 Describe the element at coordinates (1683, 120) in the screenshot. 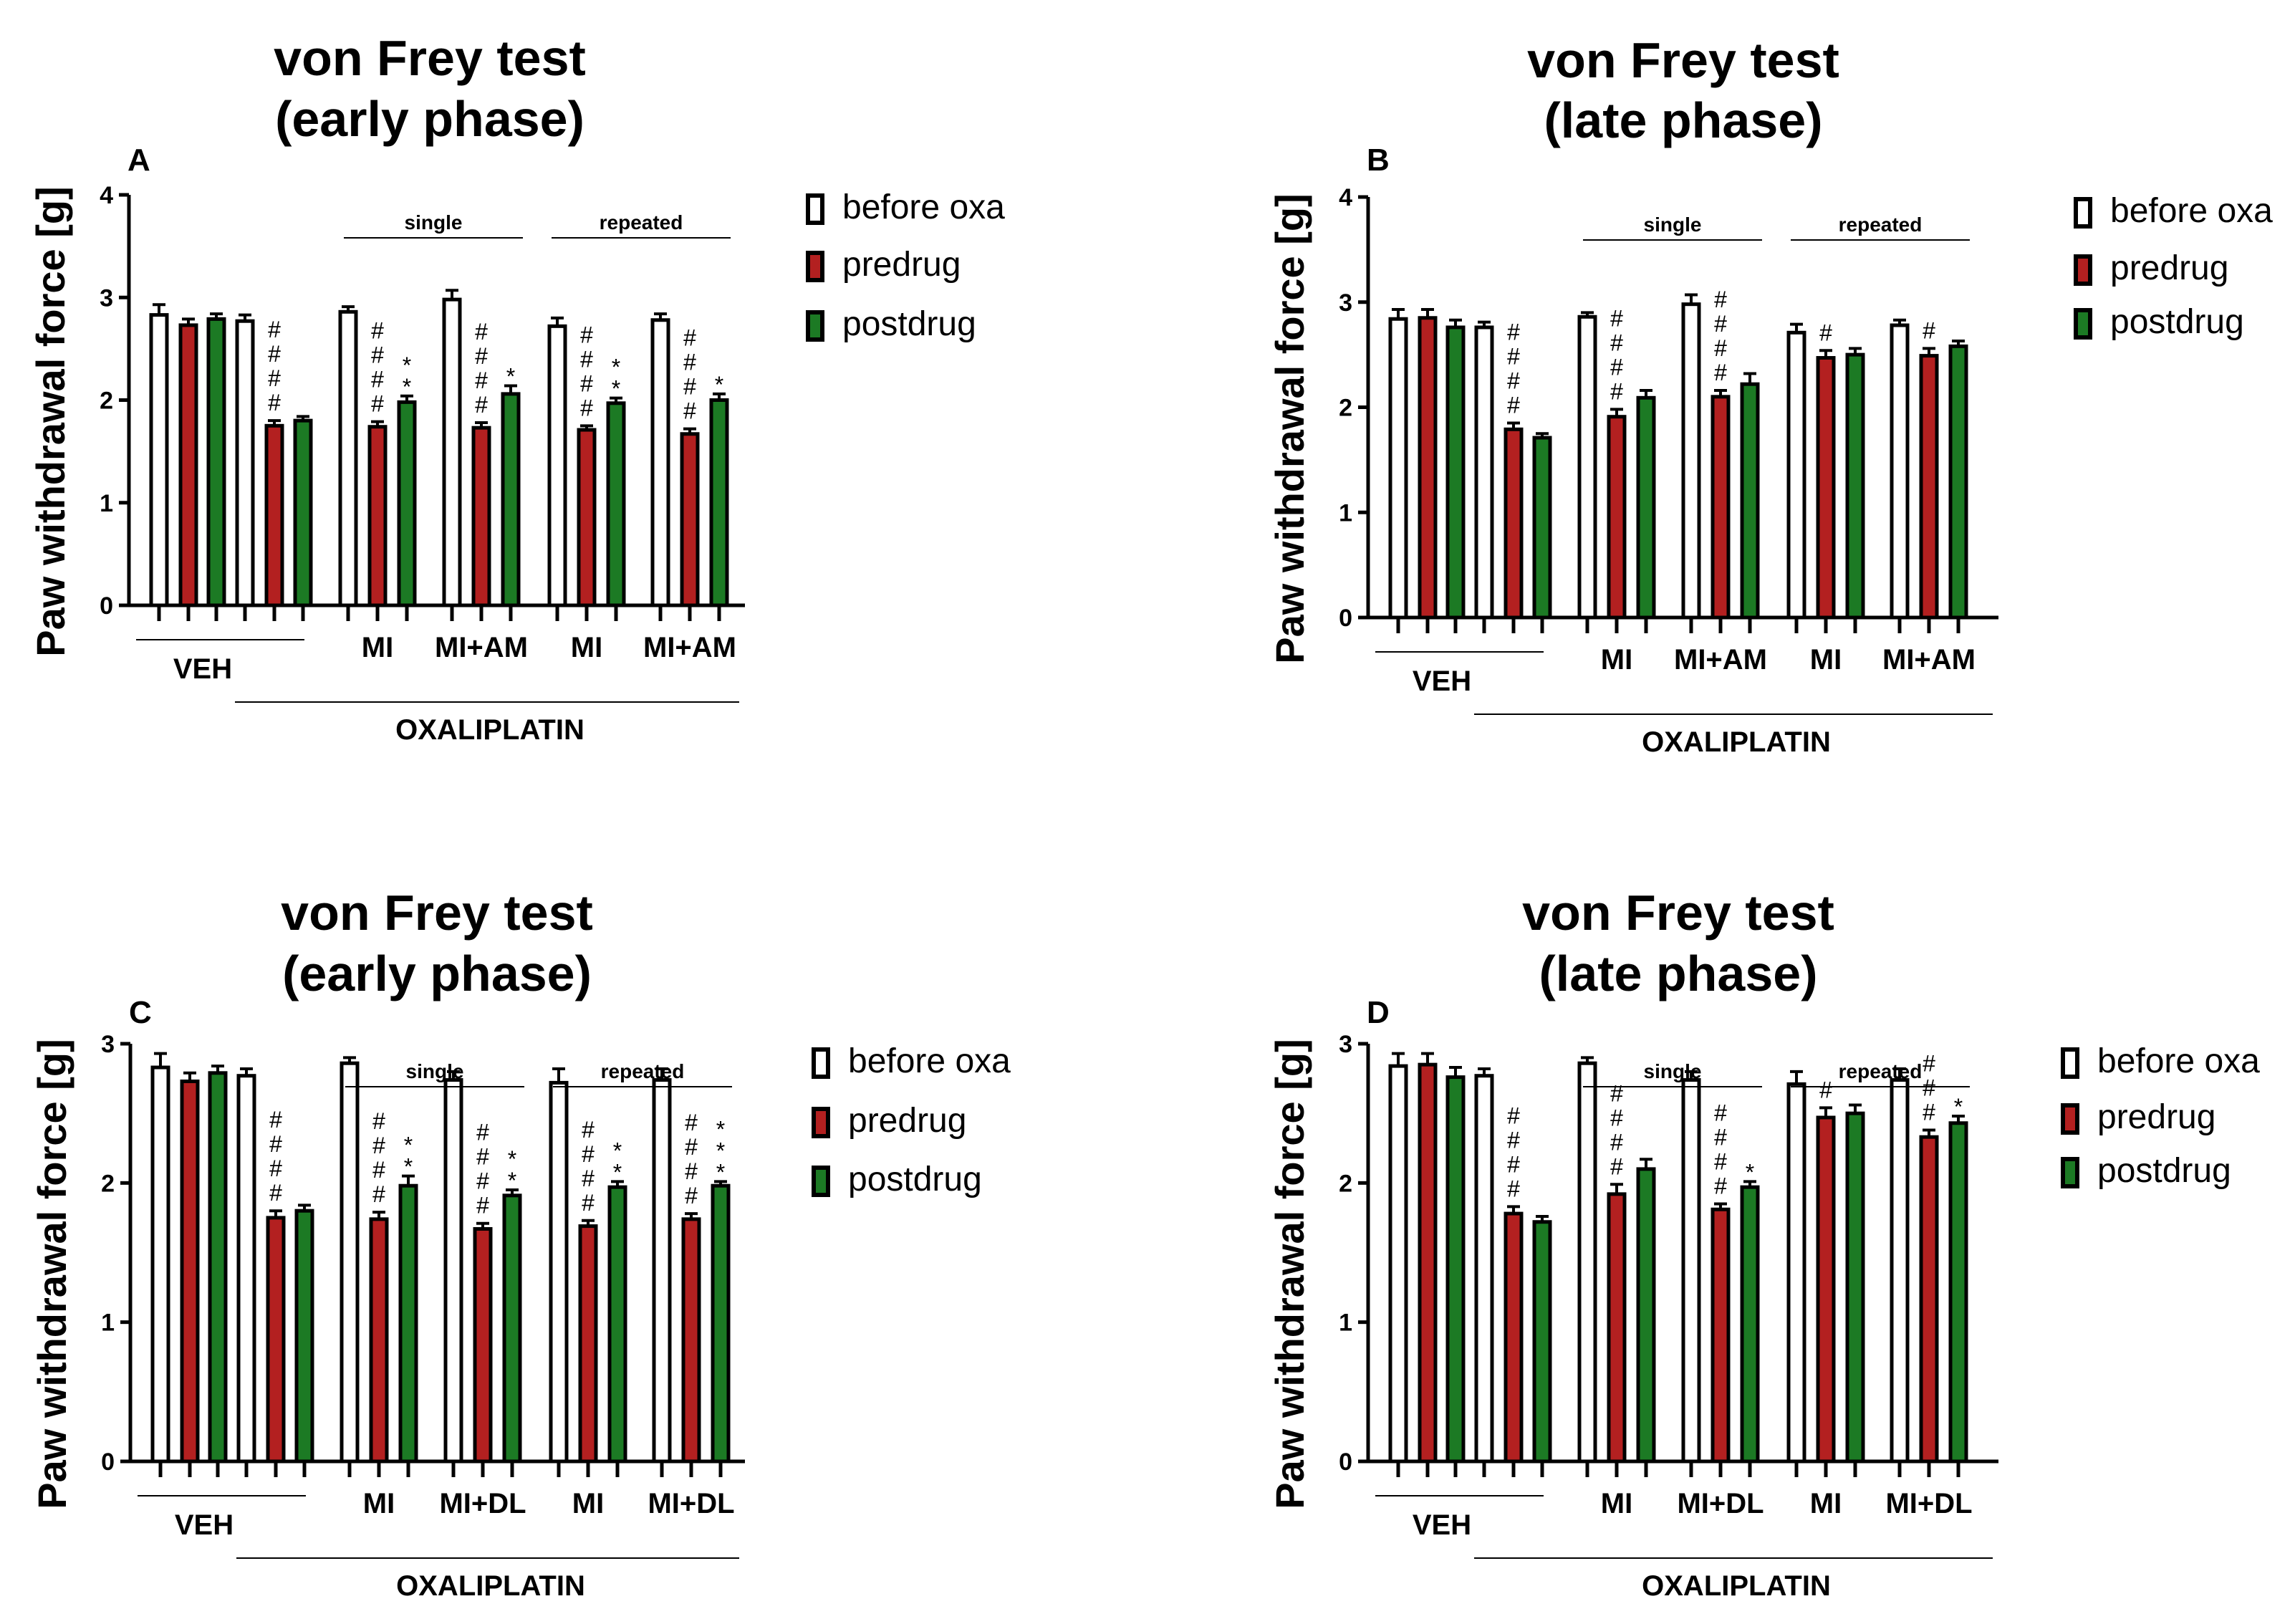

I see `chart-title-line: (late phase)` at that location.